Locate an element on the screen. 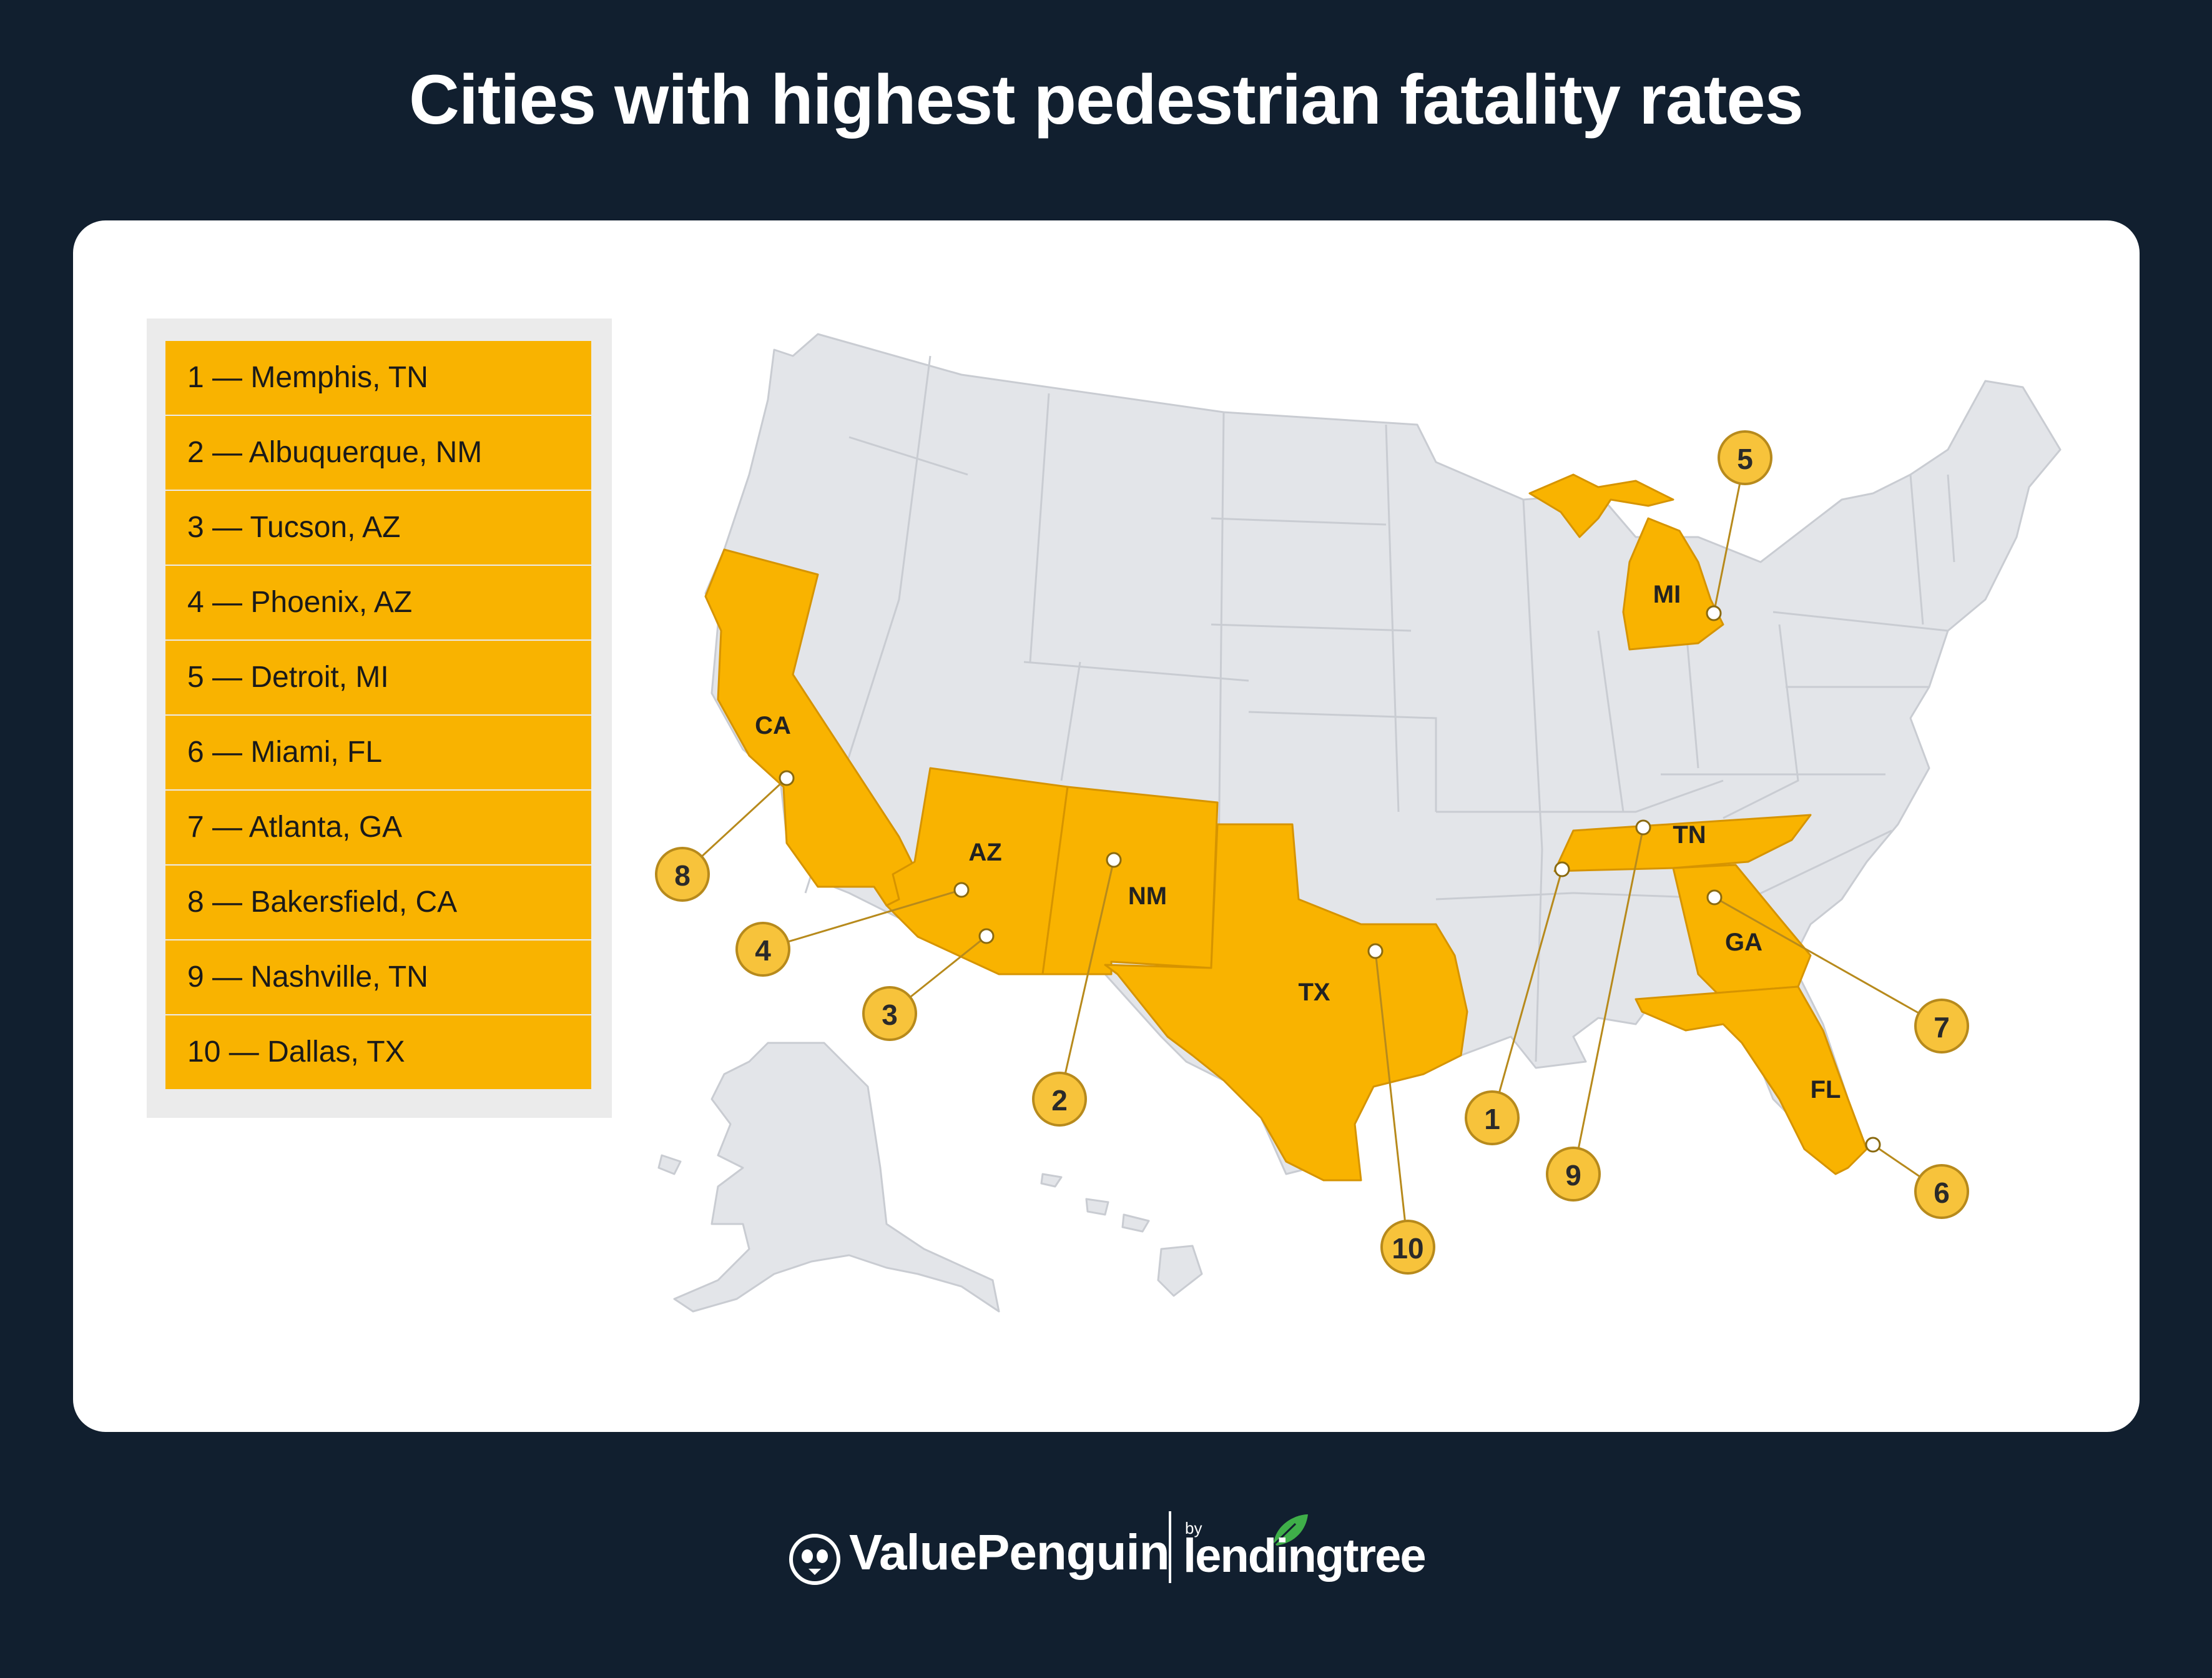  alaska-island is located at coordinates (669, 1164).